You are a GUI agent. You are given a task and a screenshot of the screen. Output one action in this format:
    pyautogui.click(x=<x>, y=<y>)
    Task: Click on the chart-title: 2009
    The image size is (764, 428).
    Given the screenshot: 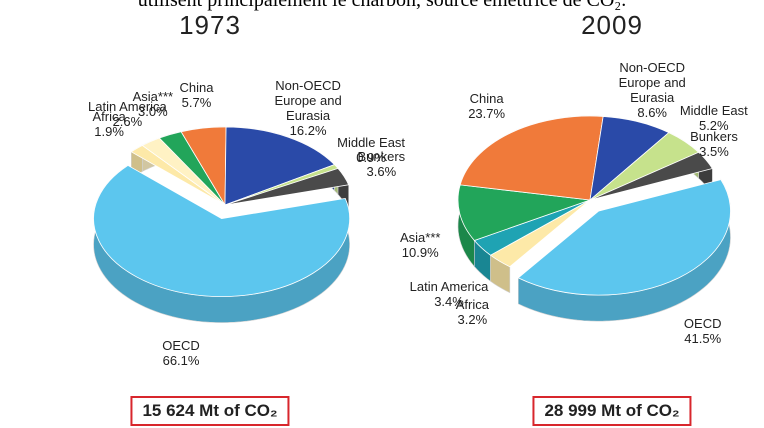 What is the action you would take?
    pyautogui.click(x=612, y=25)
    